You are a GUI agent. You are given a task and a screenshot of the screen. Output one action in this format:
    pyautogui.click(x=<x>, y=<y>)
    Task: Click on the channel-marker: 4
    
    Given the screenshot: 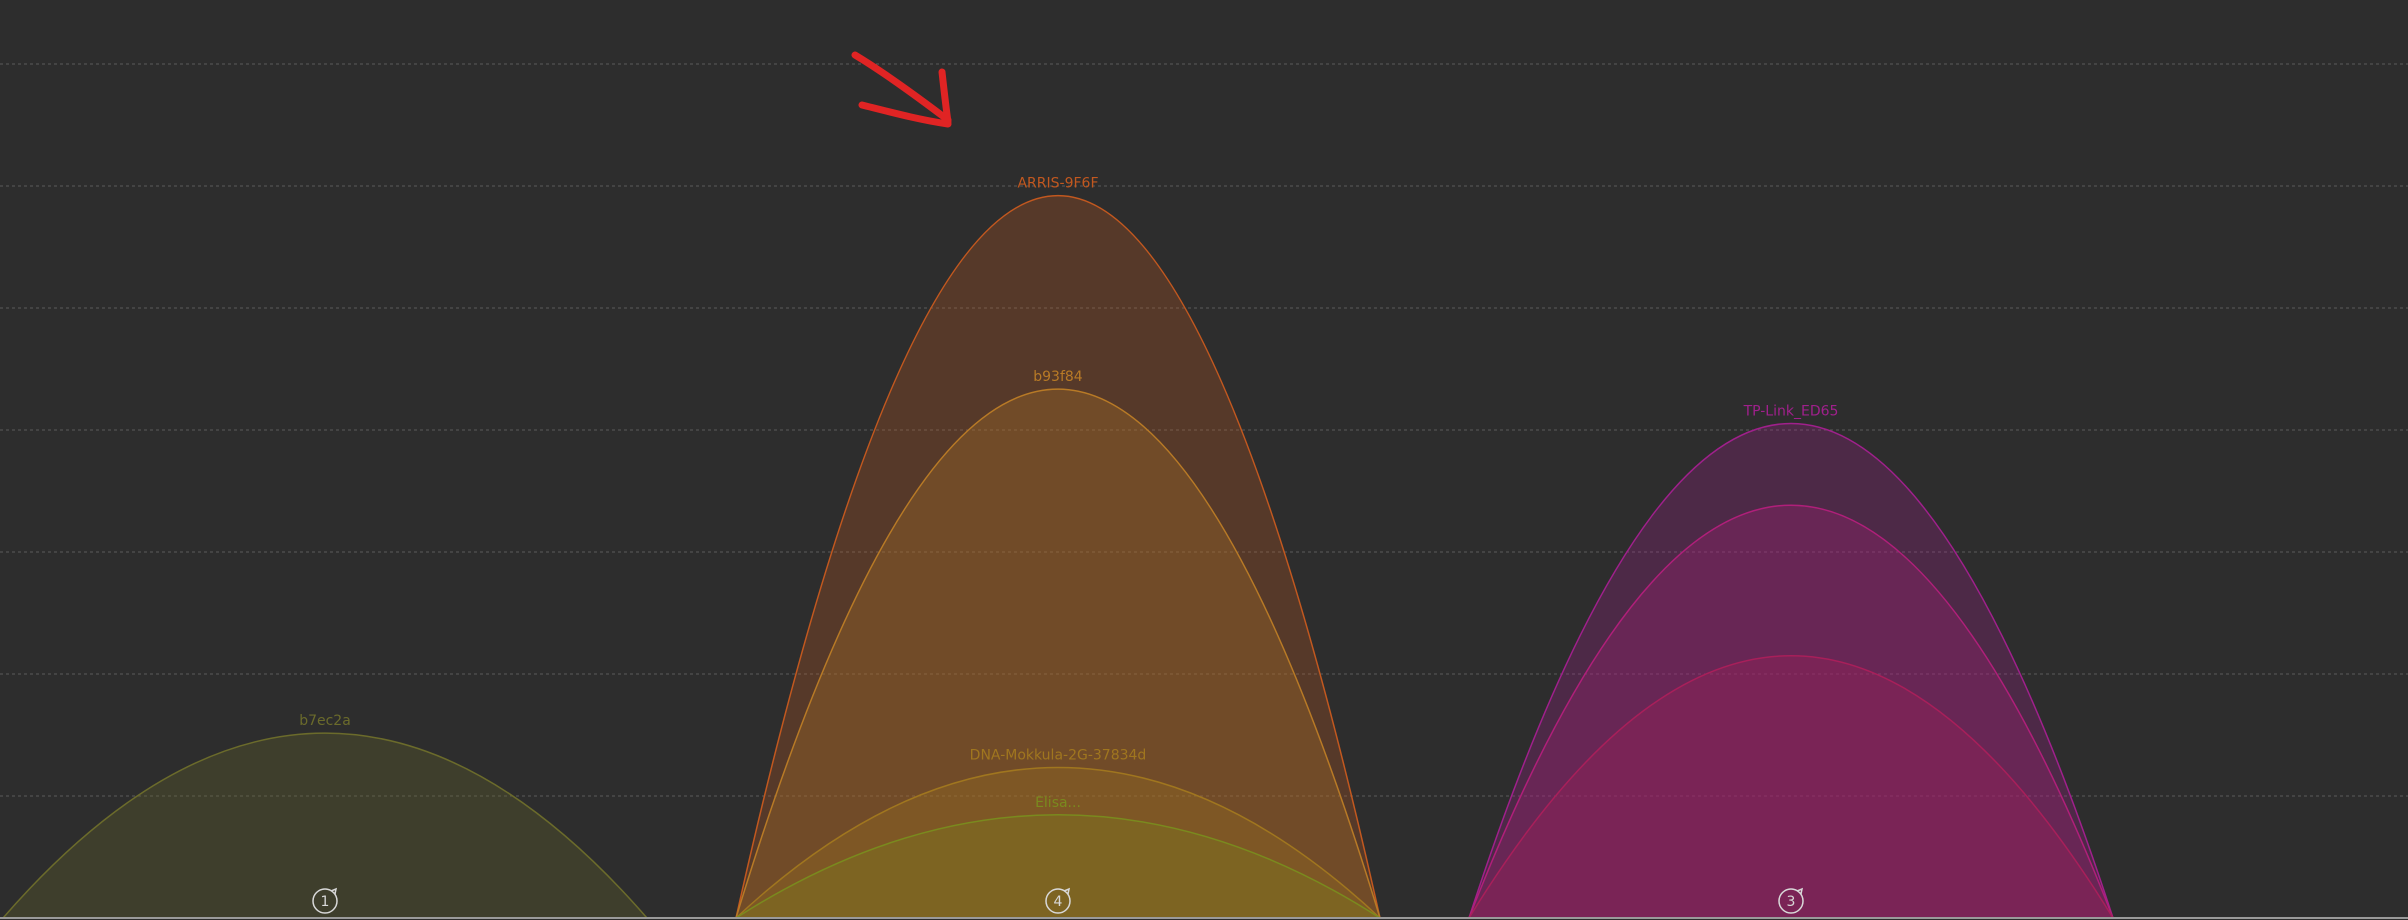 What is the action you would take?
    pyautogui.click(x=1058, y=900)
    